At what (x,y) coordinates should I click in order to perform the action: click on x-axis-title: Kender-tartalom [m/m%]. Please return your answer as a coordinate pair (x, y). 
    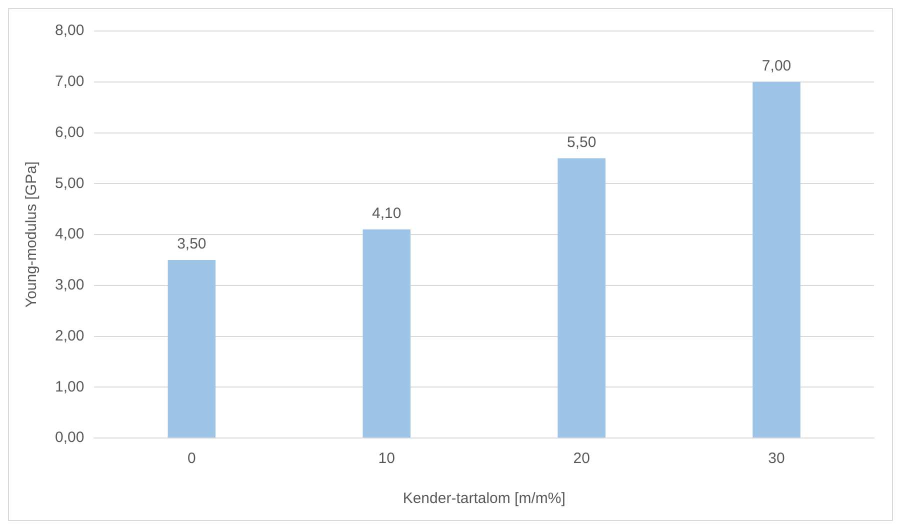
    Looking at the image, I should click on (484, 499).